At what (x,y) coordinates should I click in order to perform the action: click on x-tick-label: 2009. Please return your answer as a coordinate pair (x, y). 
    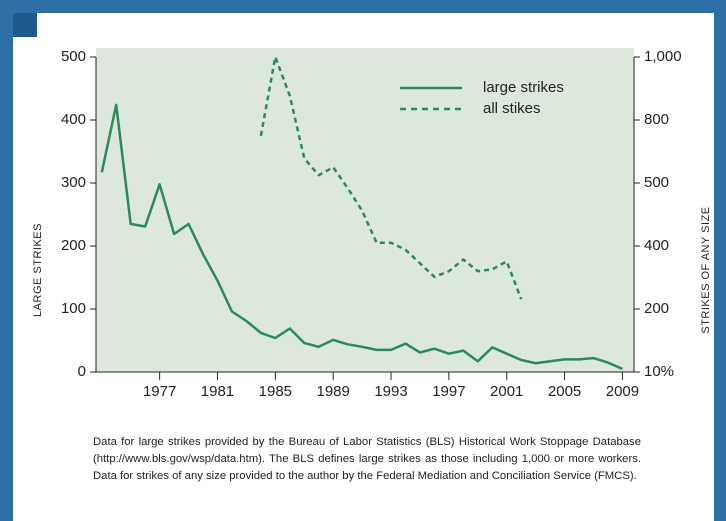
    Looking at the image, I should click on (622, 391).